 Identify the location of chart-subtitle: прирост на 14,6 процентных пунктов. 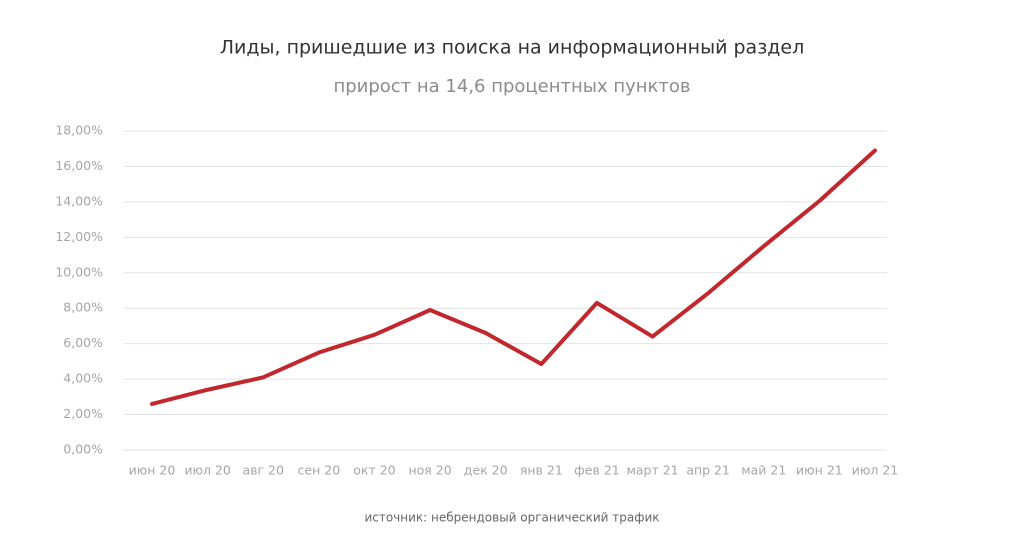
(511, 86).